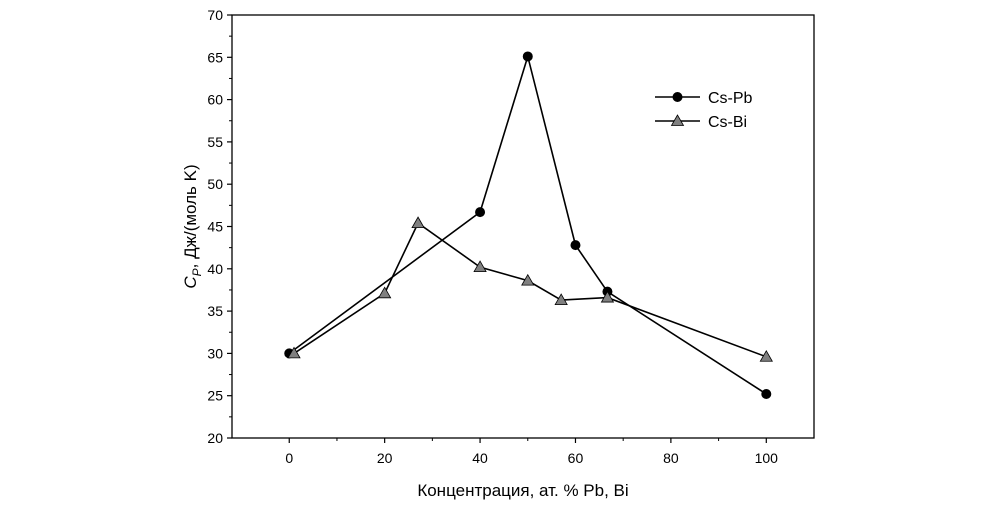 The height and width of the screenshot is (505, 1000). Describe the element at coordinates (215, 438) in the screenshot. I see `y-tick-label: 20` at that location.